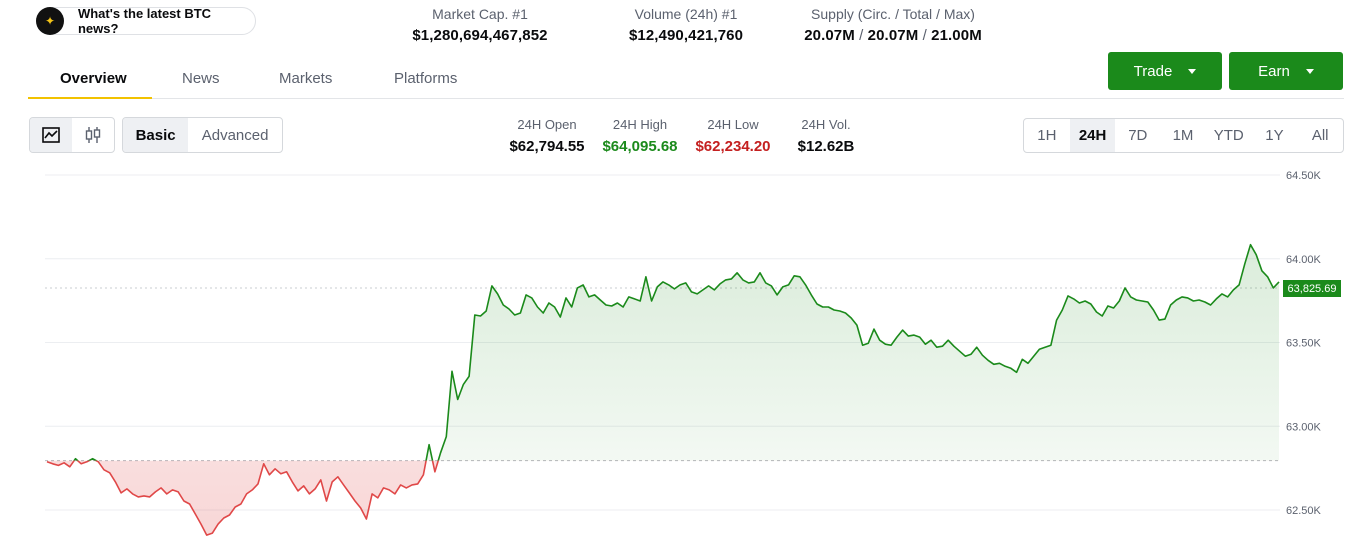 Image resolution: width=1370 pixels, height=550 pixels. Describe the element at coordinates (50, 21) in the screenshot. I see `sparkle-icon: ✦` at that location.